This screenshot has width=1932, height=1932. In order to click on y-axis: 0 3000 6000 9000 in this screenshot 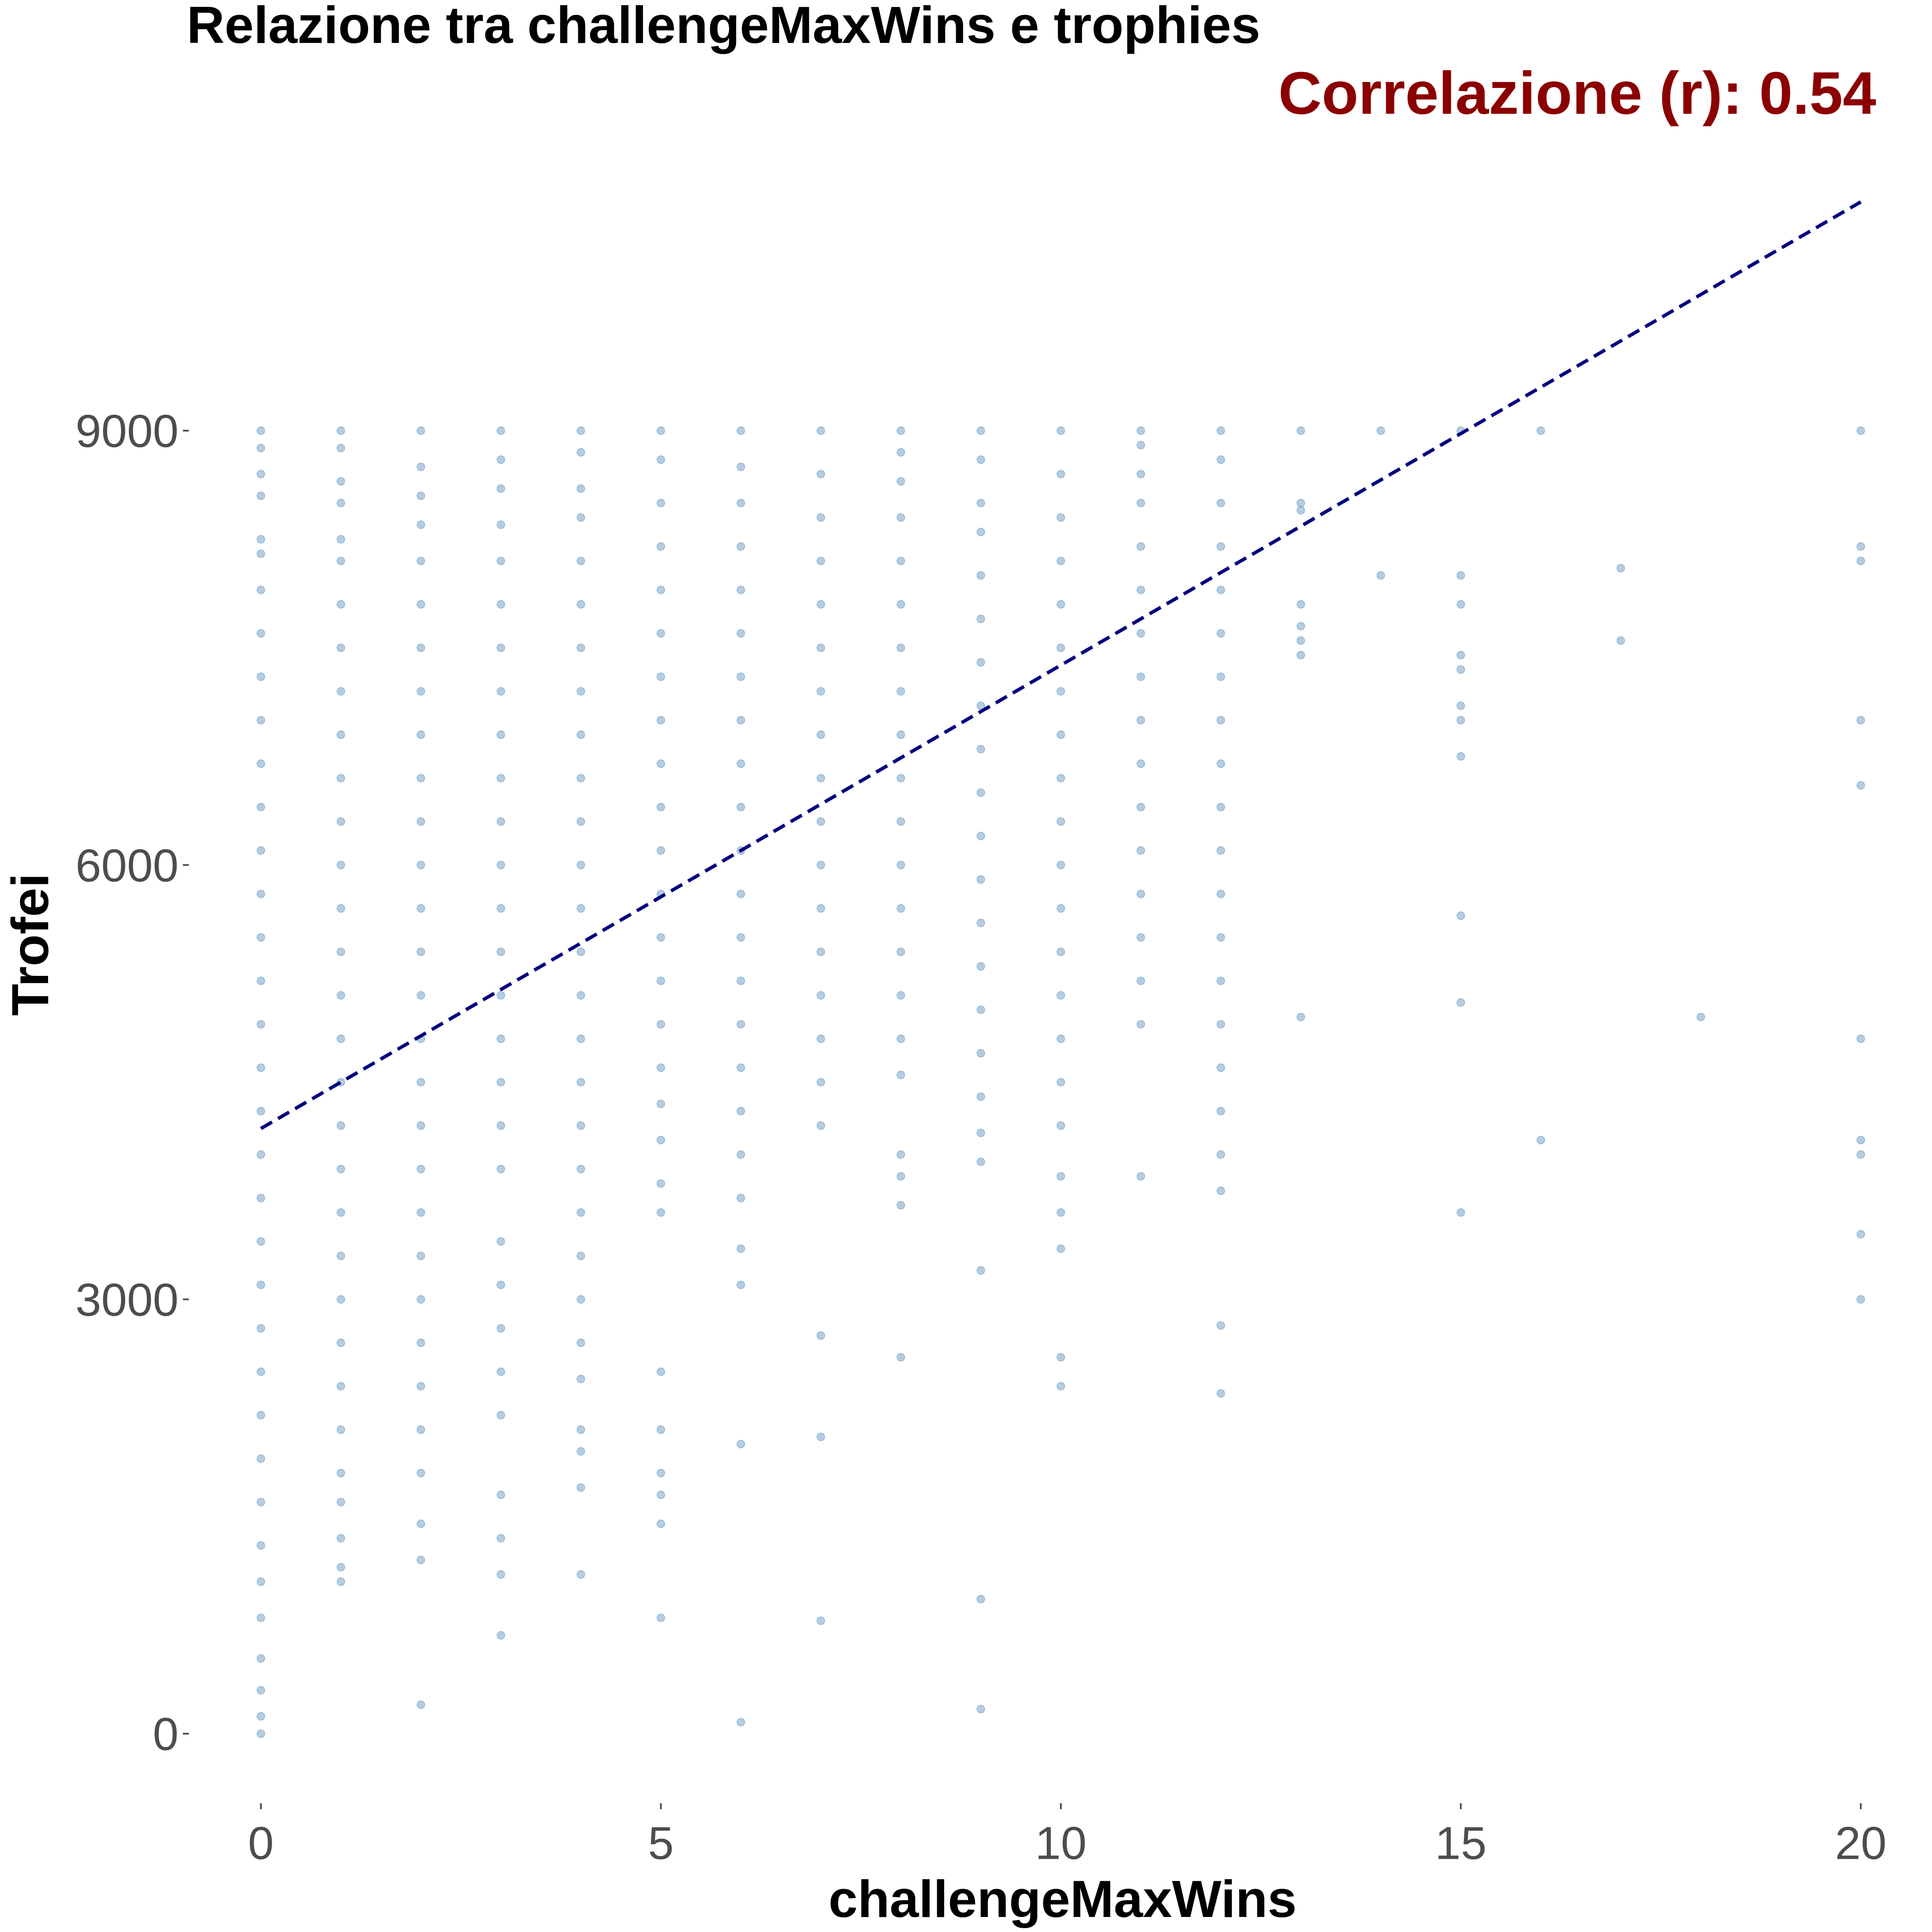, I will do `click(132, 1082)`.